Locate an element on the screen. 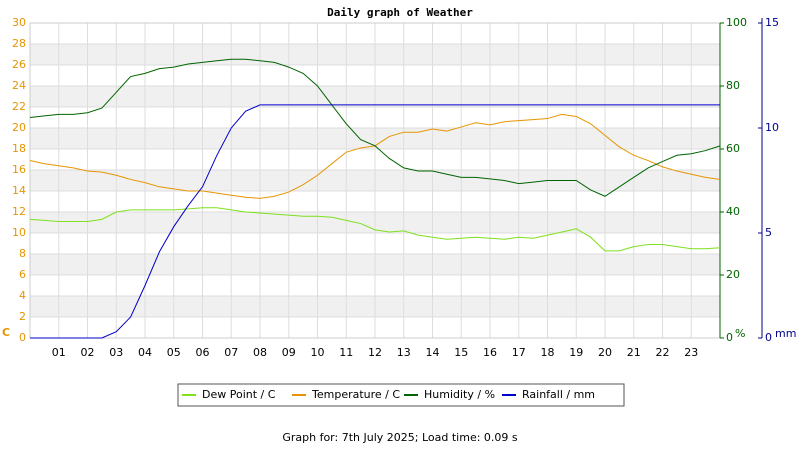 Image resolution: width=800 pixels, height=450 pixels. x-tick-label: 21 is located at coordinates (634, 352).